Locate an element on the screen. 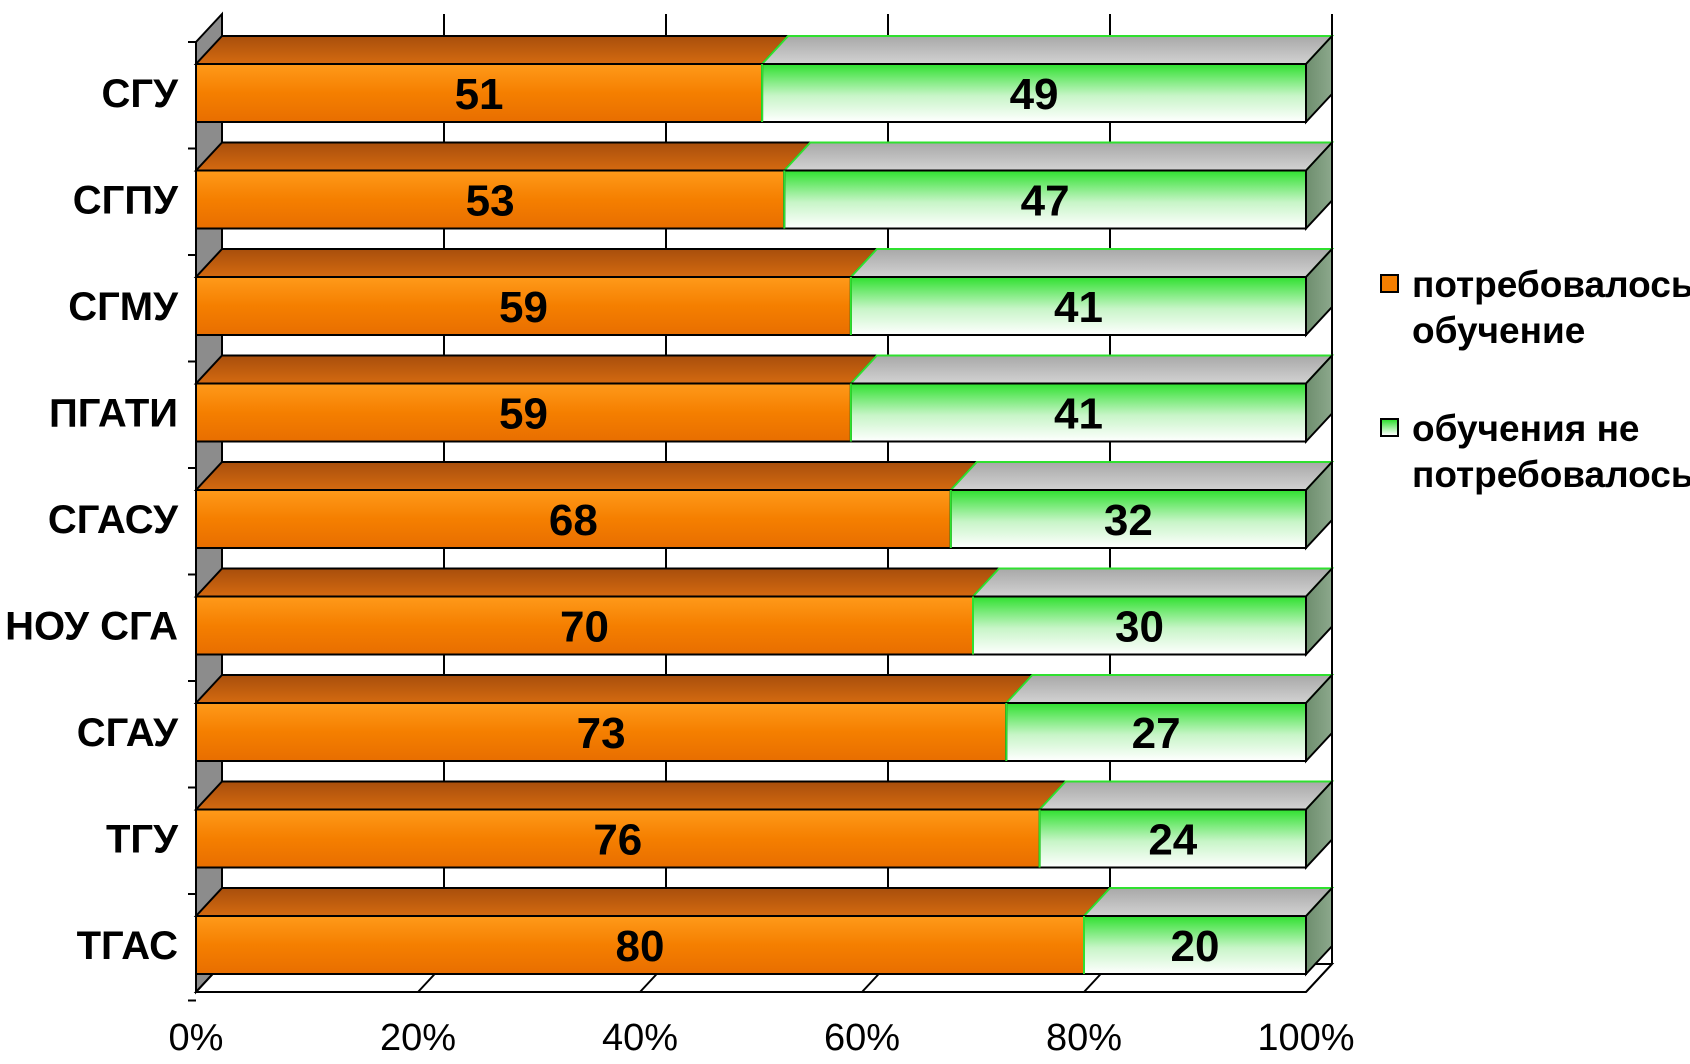 This screenshot has height=1064, width=1690. data-label-series-2: 20 is located at coordinates (1195, 946).